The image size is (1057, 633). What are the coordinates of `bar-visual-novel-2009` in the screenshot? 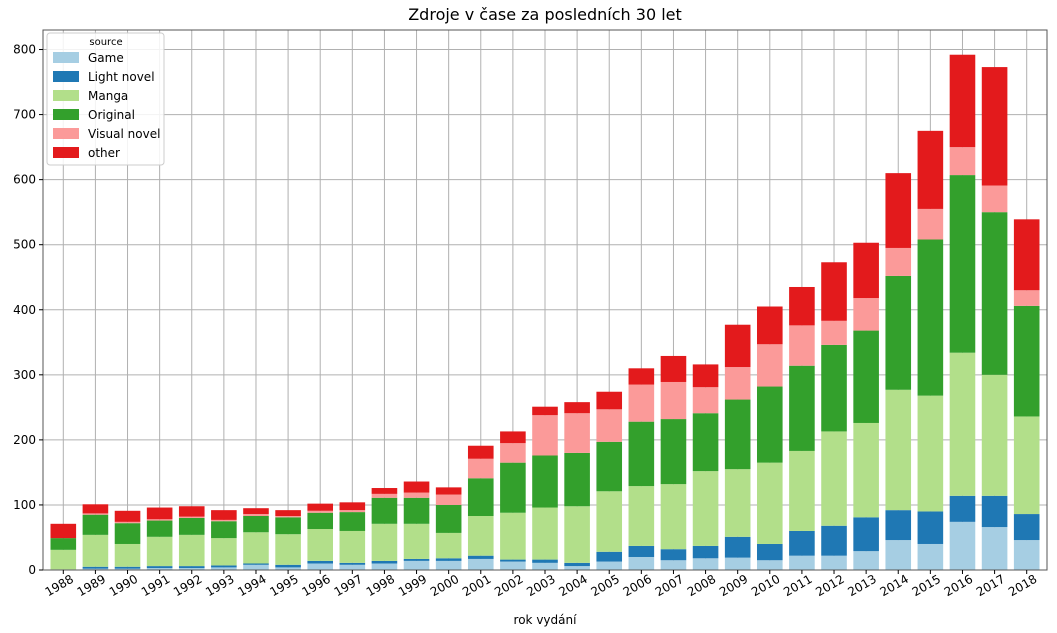 It's located at (737, 383).